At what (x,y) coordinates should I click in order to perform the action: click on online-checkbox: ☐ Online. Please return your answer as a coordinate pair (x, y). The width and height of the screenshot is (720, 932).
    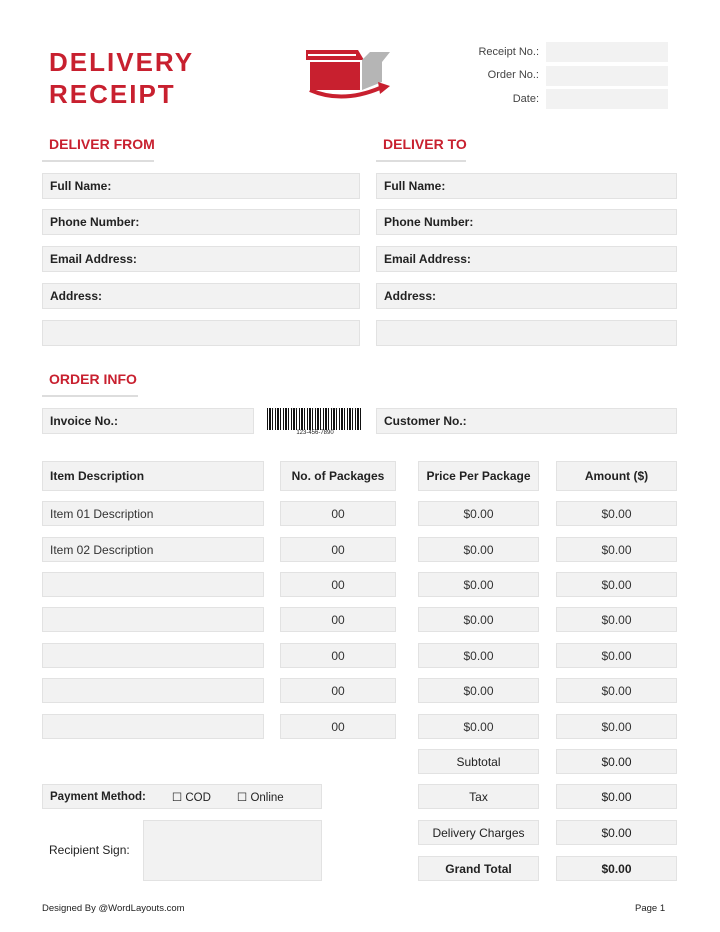
    Looking at the image, I should click on (260, 797).